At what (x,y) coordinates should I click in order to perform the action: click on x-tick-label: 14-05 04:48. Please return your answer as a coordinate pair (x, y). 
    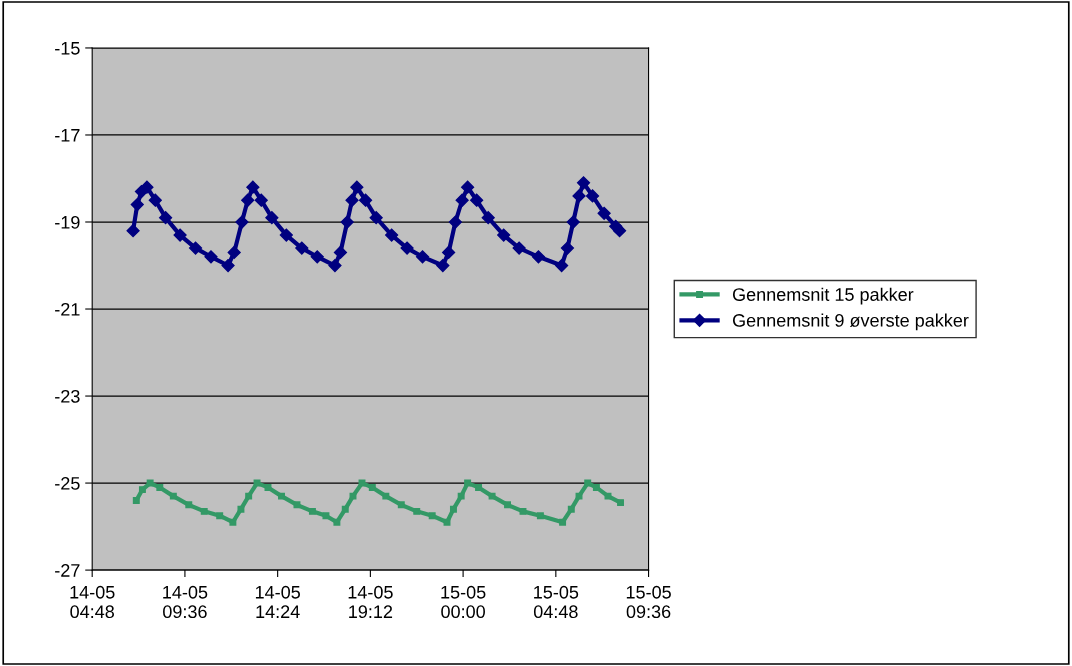
    Looking at the image, I should click on (92, 602).